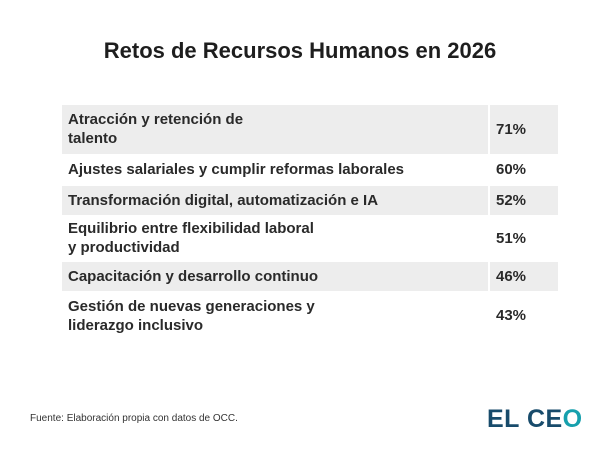 This screenshot has width=600, height=450. What do you see at coordinates (523, 200) in the screenshot?
I see `row-value: 52%` at bounding box center [523, 200].